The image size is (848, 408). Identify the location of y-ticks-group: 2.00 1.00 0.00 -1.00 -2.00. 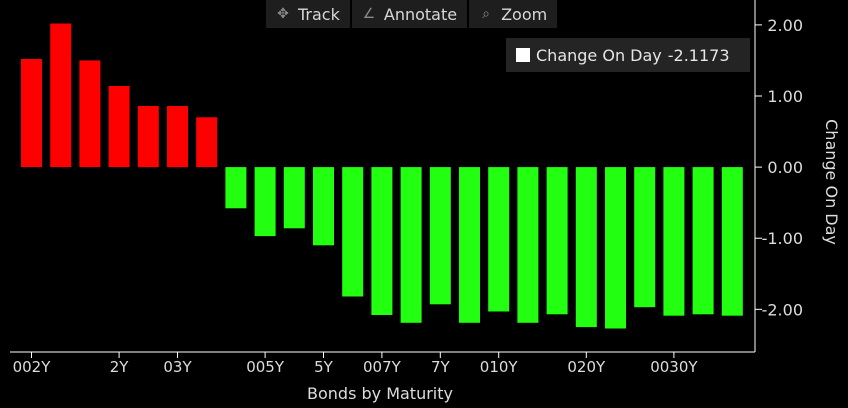
(779, 167).